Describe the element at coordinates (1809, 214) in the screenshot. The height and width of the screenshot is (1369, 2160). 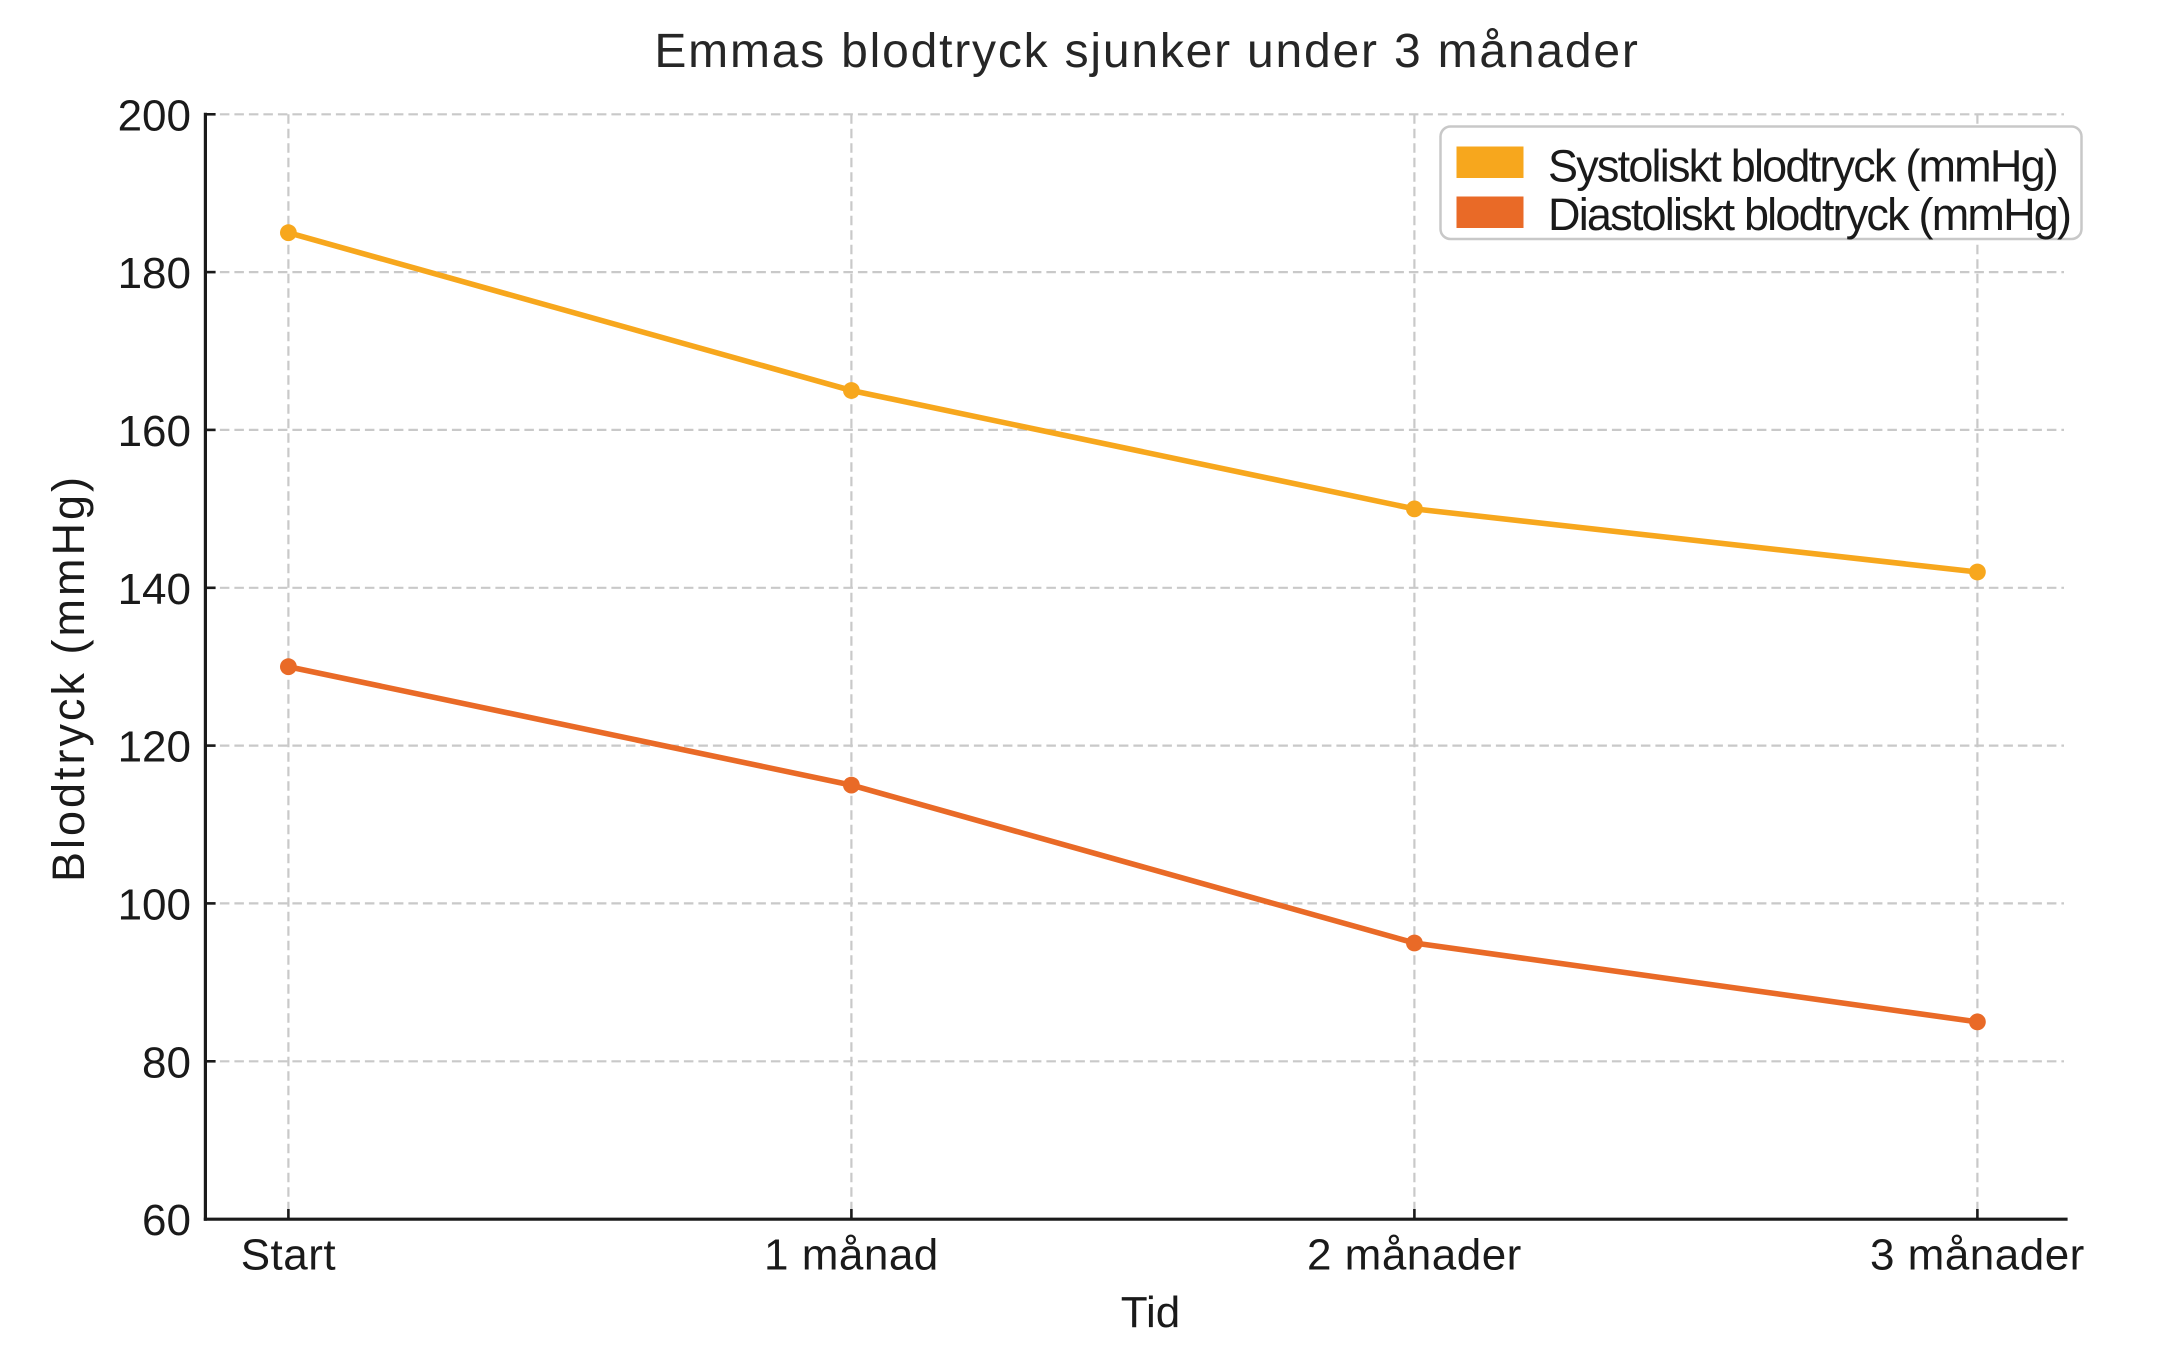
I see `svg-text: Diastoliskt blodtryck (mmHg)` at that location.